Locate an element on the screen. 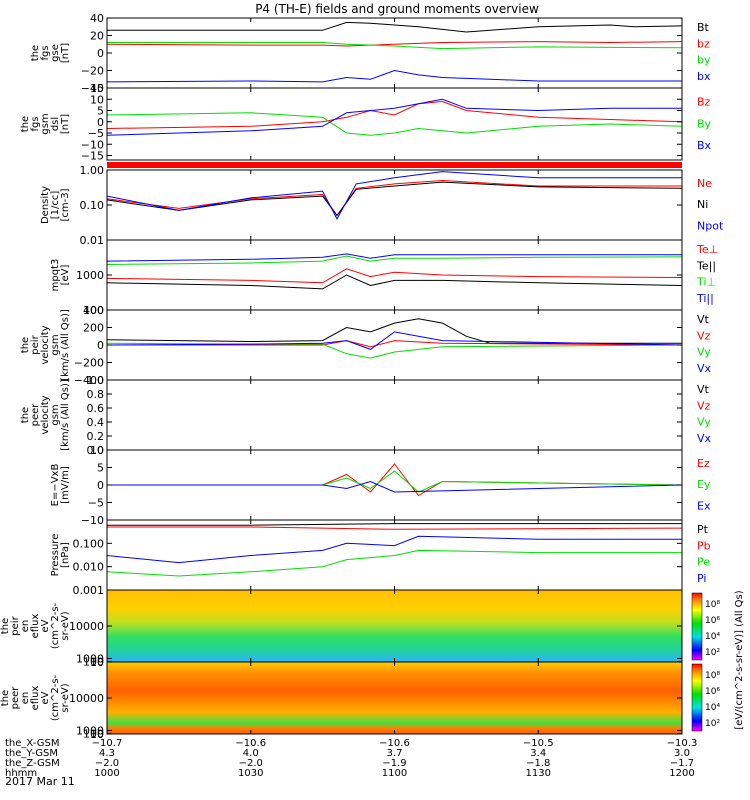 The width and height of the screenshot is (750, 800). legend-Ti⊥: Ti⊥ is located at coordinates (706, 282).